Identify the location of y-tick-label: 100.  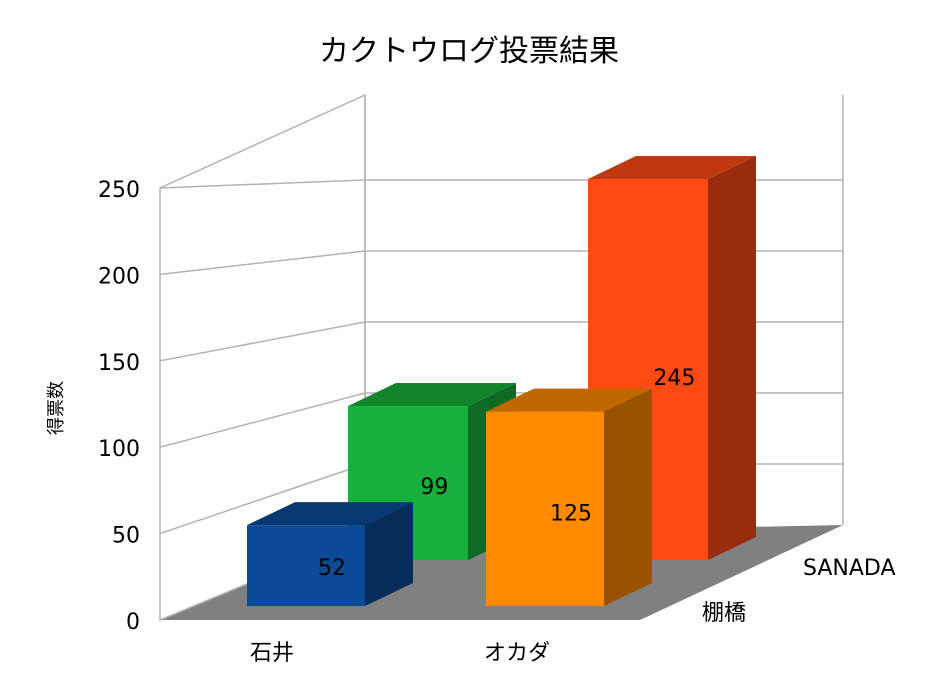
(119, 449).